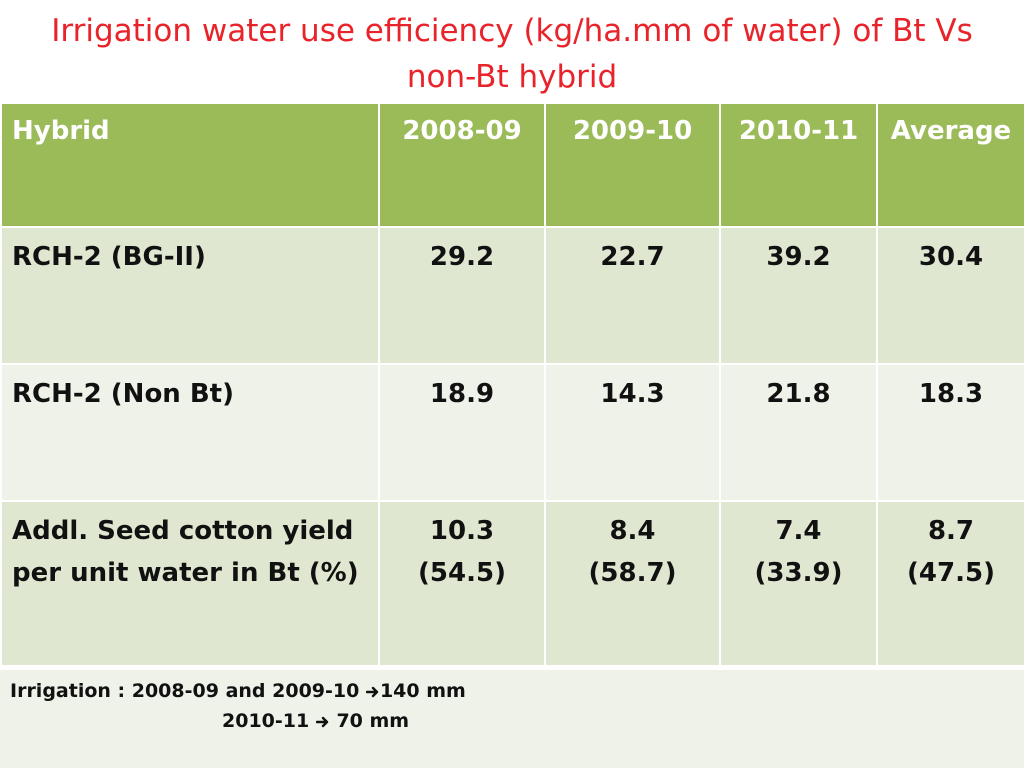  Describe the element at coordinates (798, 531) in the screenshot. I see `value: 7.4` at that location.